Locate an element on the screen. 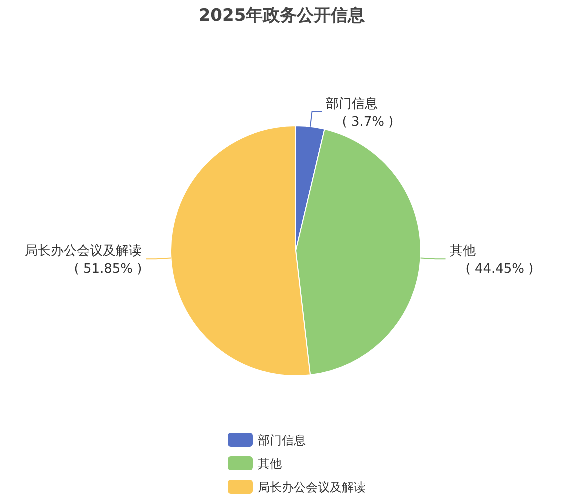  legend-label: 局长办公会议及解读 is located at coordinates (312, 487).